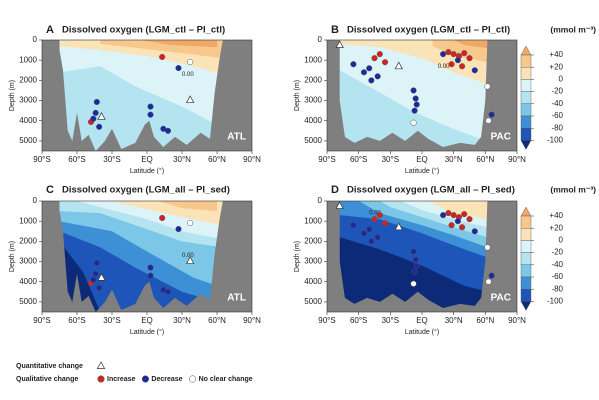 The image size is (599, 400). Describe the element at coordinates (147, 320) in the screenshot. I see `x-tick-label: EQ` at that location.